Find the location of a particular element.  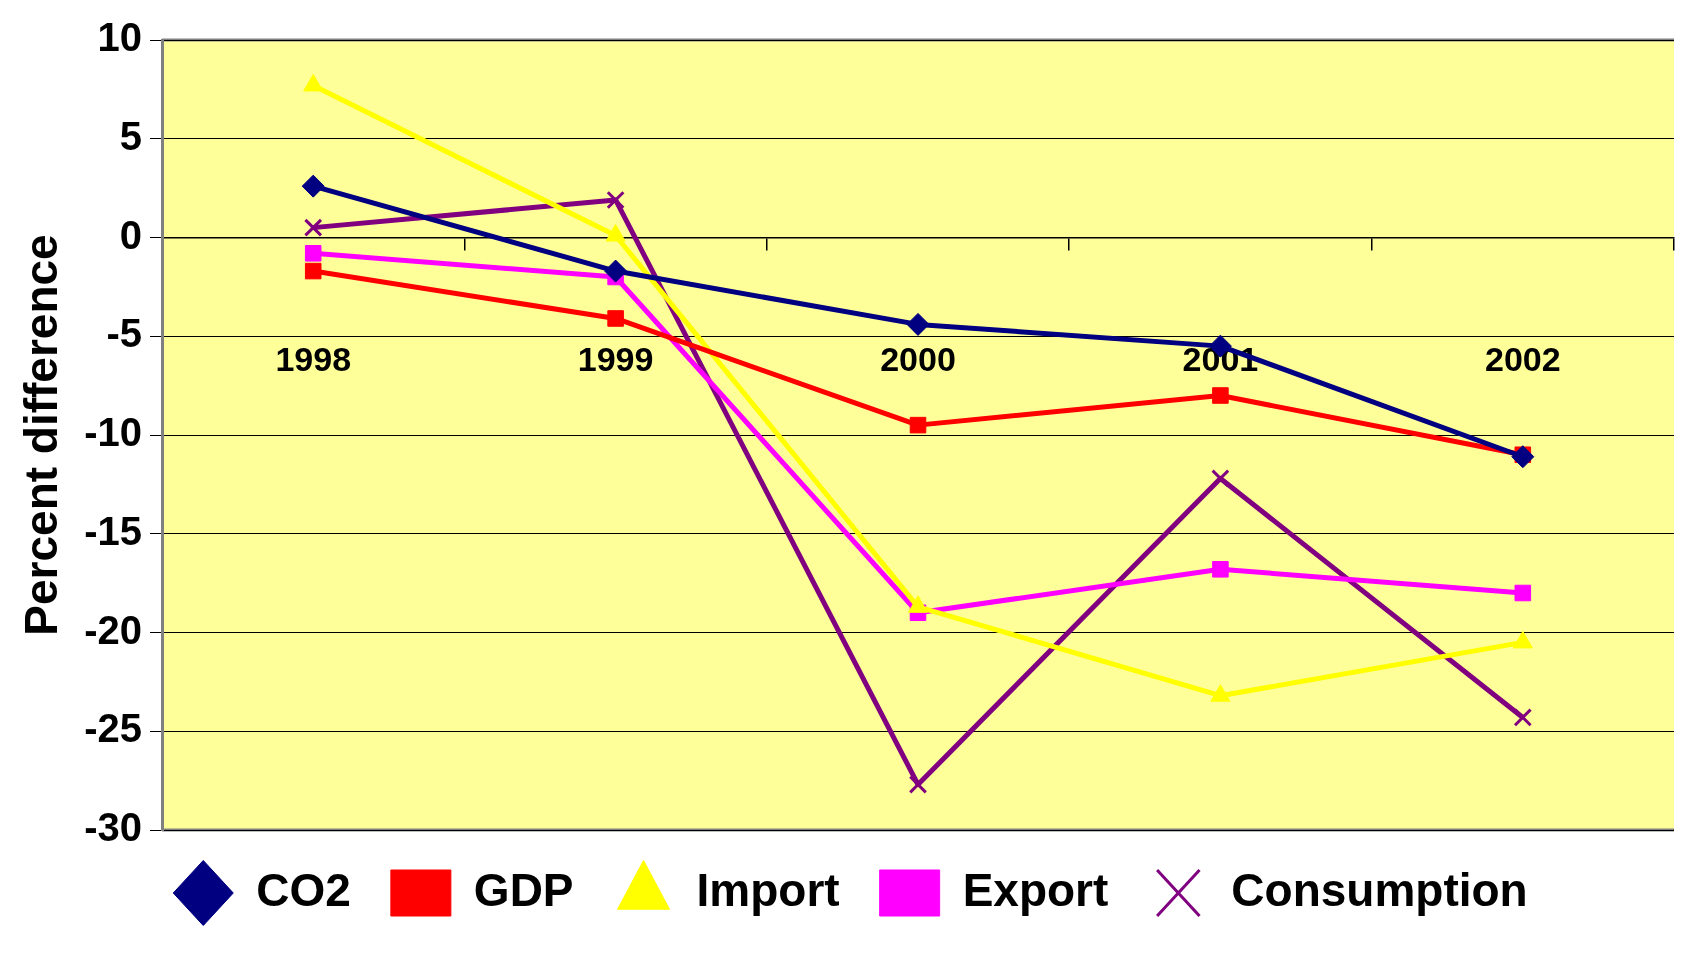

y-tick-label: -5 is located at coordinates (124, 333).